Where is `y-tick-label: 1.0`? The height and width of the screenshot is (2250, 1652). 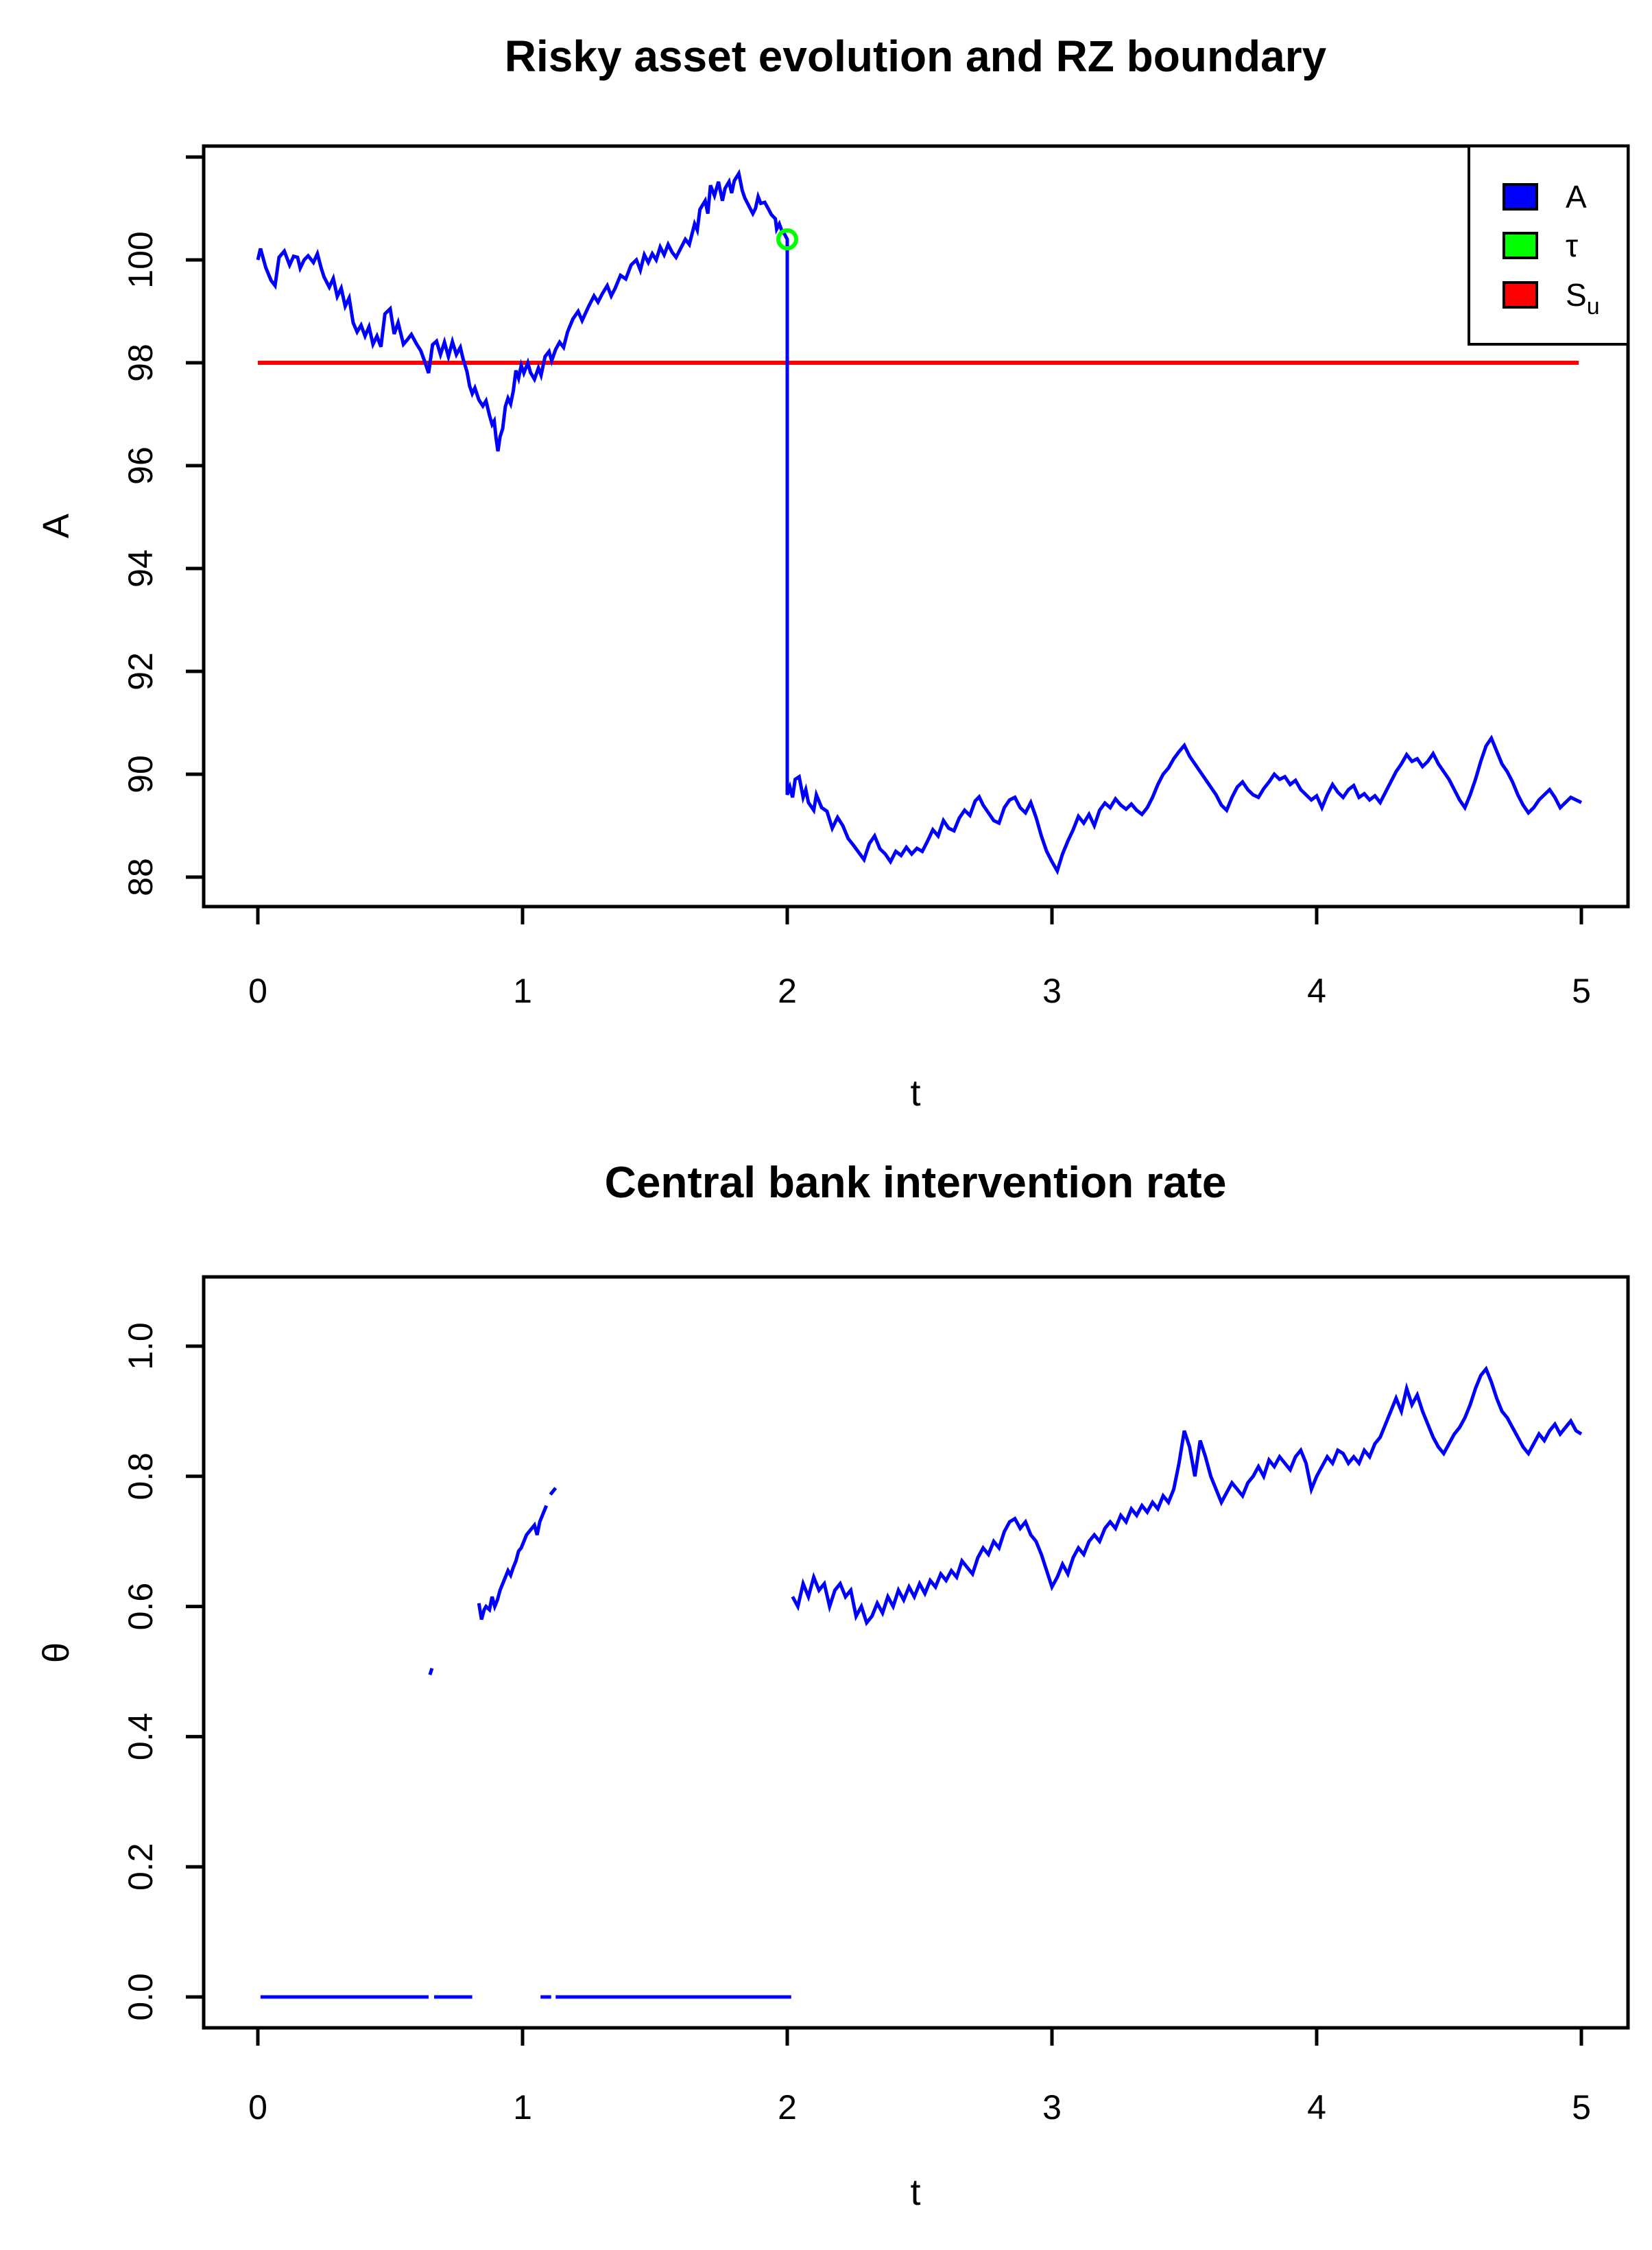 y-tick-label: 1.0 is located at coordinates (140, 1346).